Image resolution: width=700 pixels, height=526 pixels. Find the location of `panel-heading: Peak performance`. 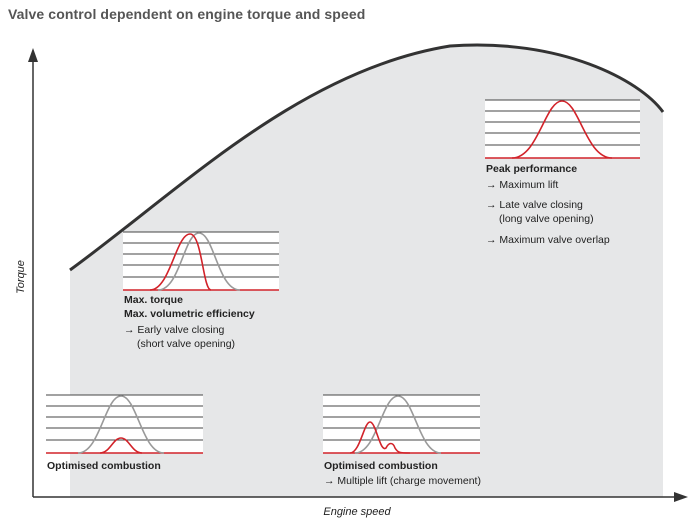

panel-heading: Peak performance is located at coordinates (531, 169).